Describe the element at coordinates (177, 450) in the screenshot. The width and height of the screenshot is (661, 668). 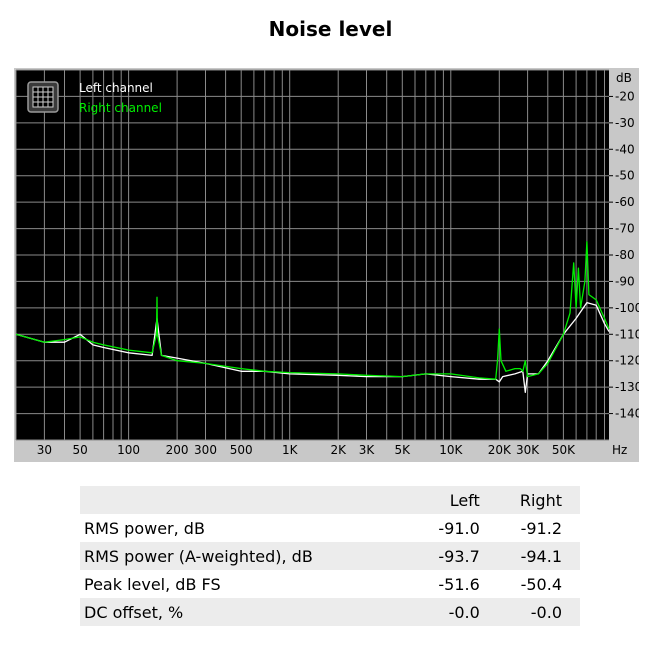
I see `x-tick-label: 200` at that location.